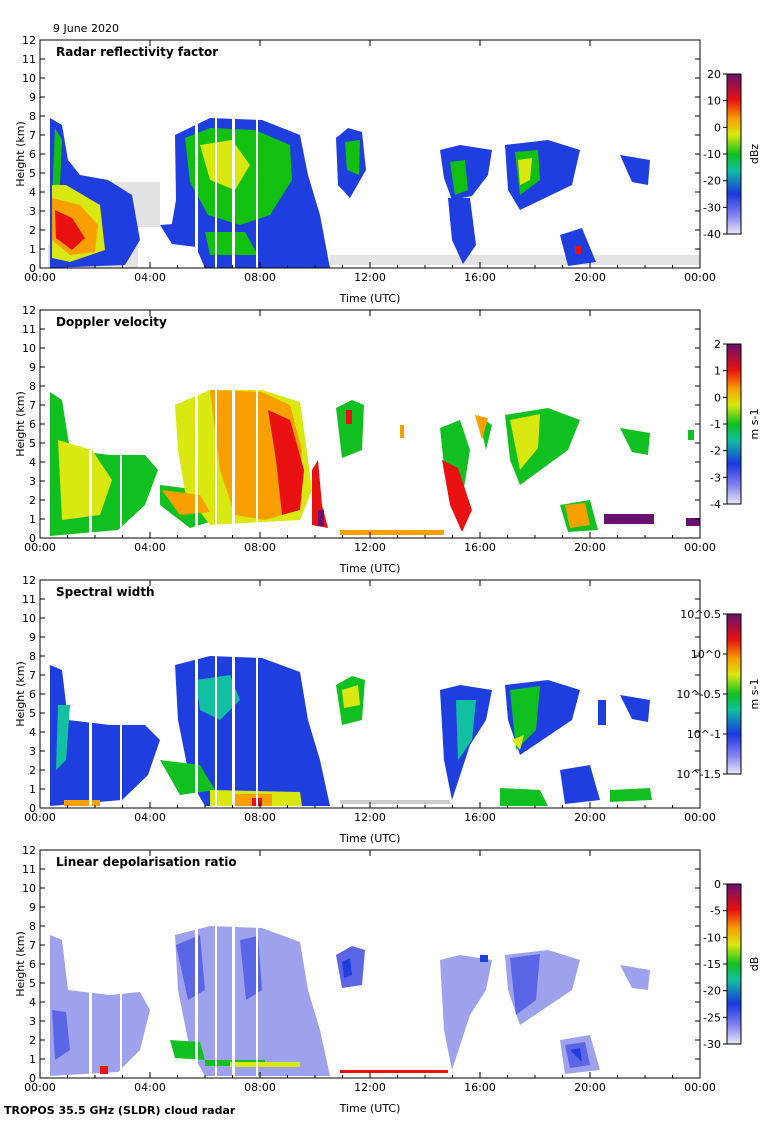 This screenshot has width=780, height=1124. What do you see at coordinates (715, 504) in the screenshot?
I see `colorbar-tick-label: -4` at bounding box center [715, 504].